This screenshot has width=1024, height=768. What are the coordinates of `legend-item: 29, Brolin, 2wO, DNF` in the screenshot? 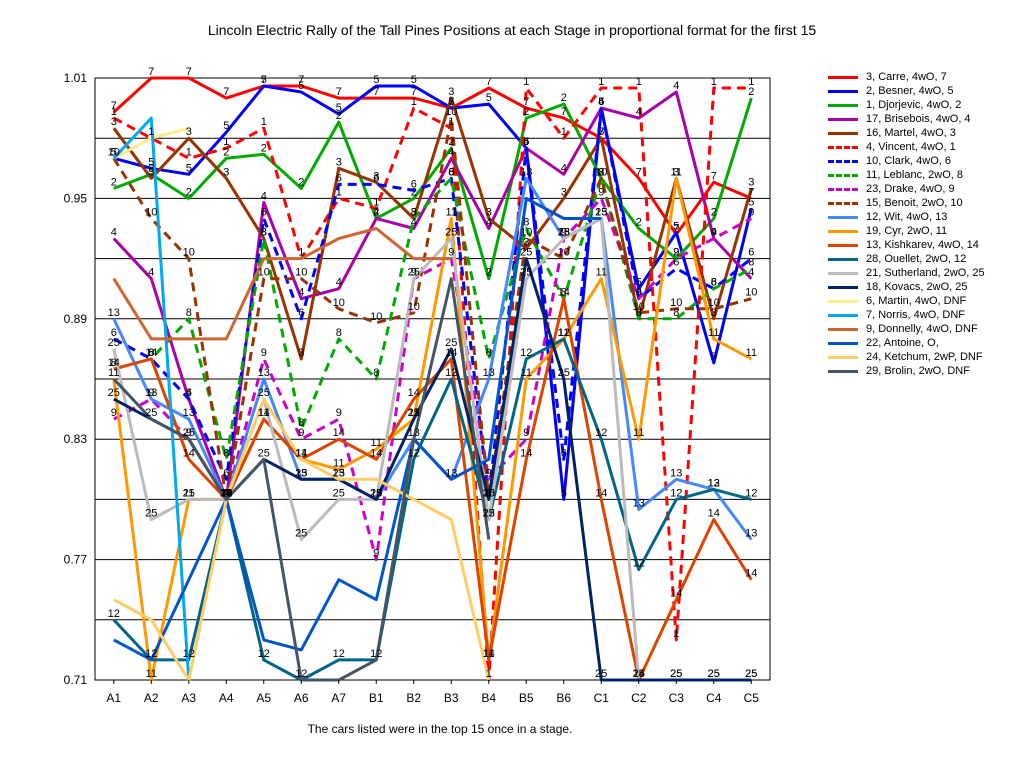 It's located at (926, 371).